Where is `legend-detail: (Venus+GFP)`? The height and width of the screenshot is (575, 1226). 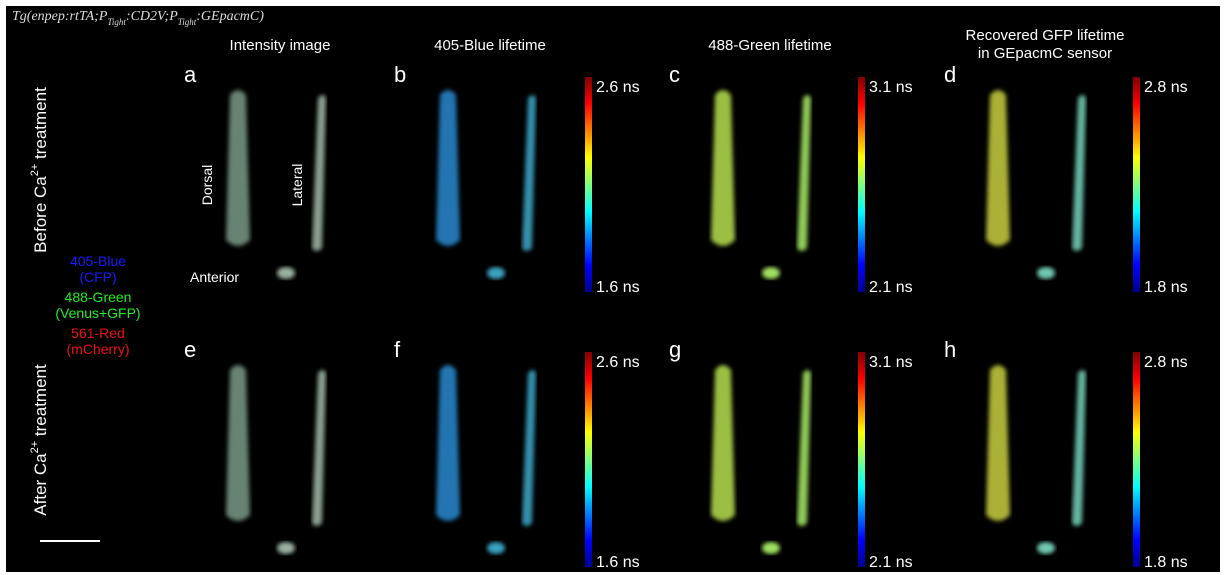 legend-detail: (Venus+GFP) is located at coordinates (97, 313).